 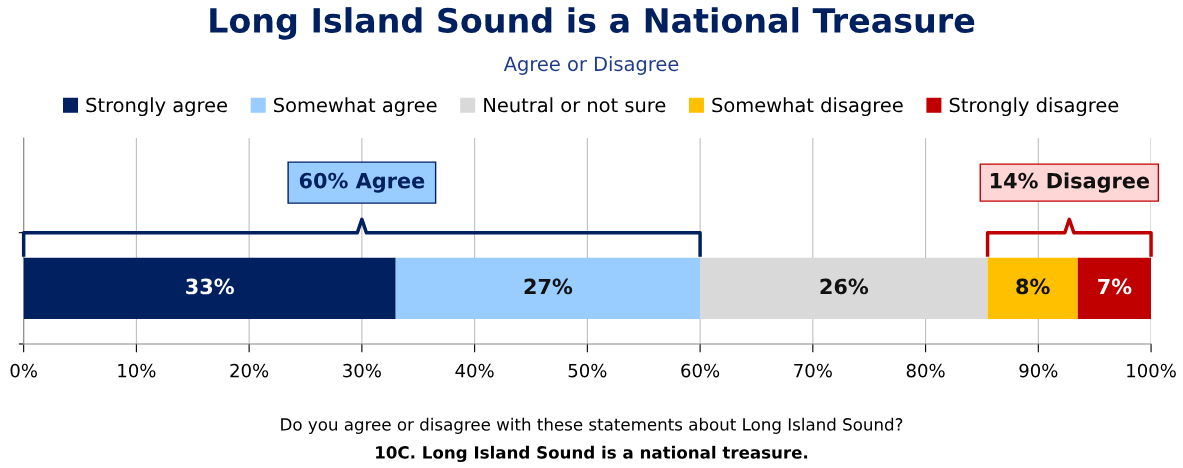 I want to click on legend-label: Strongly disagree, so click(x=1034, y=107).